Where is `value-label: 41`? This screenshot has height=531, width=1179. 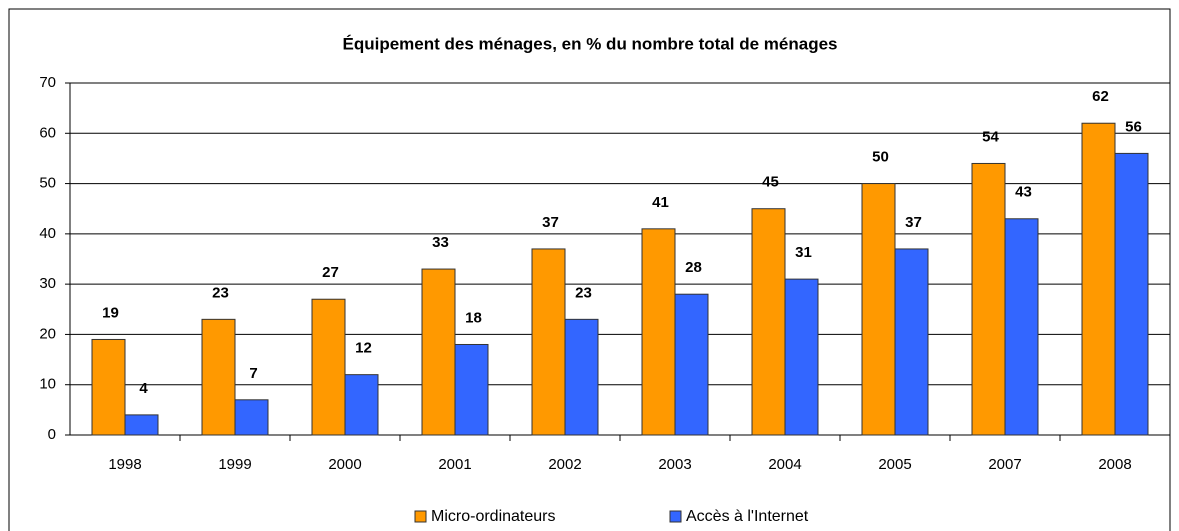
value-label: 41 is located at coordinates (660, 202).